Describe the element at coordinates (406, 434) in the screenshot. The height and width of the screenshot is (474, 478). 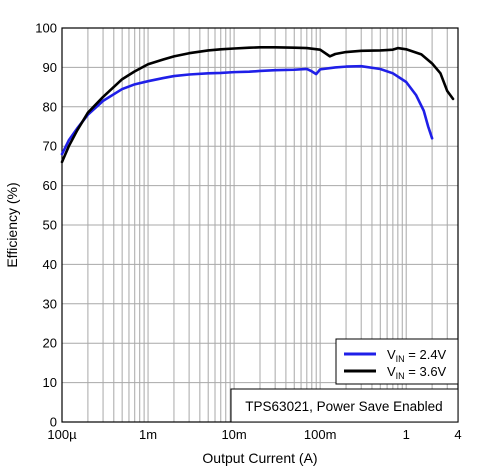
I see `x-tick-label: 1` at that location.